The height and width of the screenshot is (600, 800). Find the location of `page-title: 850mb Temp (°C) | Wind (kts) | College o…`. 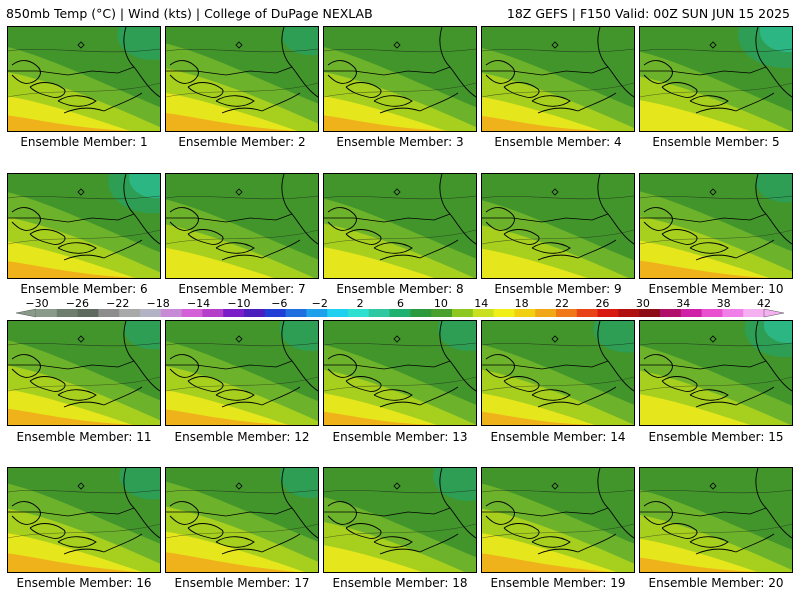

page-title: 850mb Temp (°C) | Wind (kts) | College o… is located at coordinates (189, 13).